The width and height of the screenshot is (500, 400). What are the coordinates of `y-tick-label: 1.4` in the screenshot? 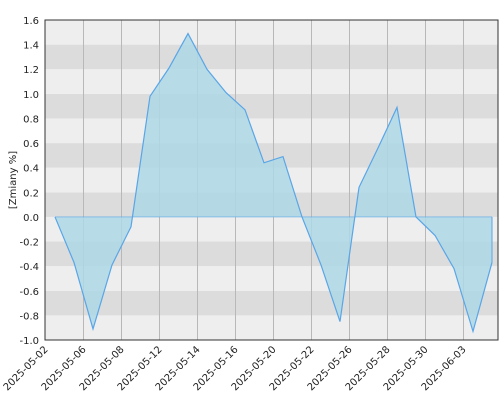 It's located at (31, 46).